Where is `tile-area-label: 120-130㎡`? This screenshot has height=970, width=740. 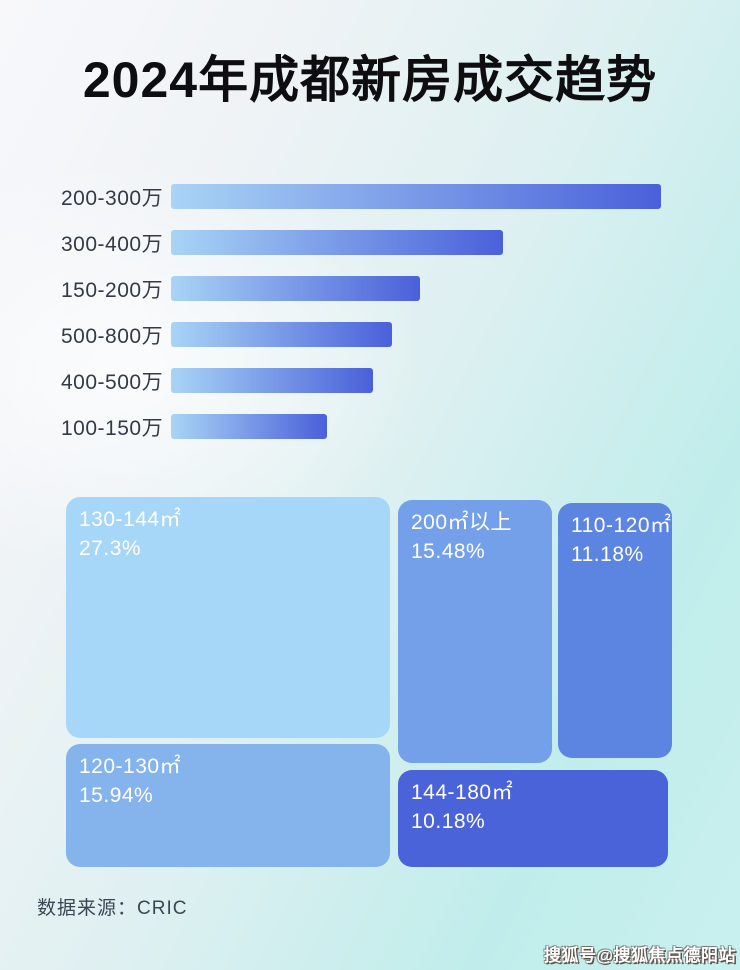
tile-area-label: 120-130㎡ is located at coordinates (130, 766).